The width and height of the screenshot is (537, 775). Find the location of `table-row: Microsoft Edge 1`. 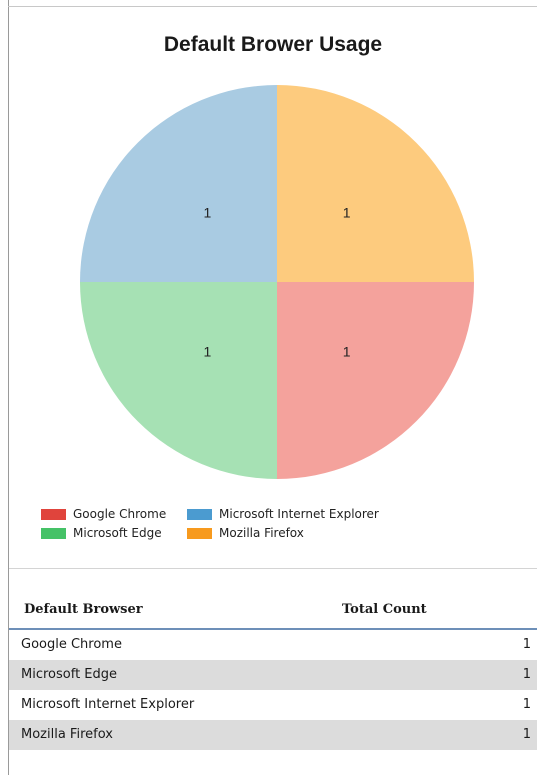

table-row: Microsoft Edge 1 is located at coordinates (273, 675).